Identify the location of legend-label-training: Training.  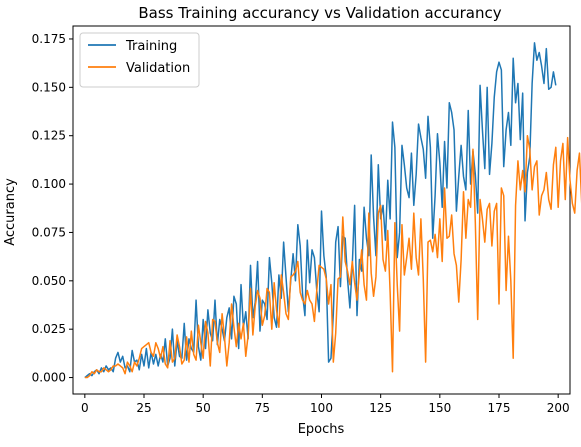
(151, 46).